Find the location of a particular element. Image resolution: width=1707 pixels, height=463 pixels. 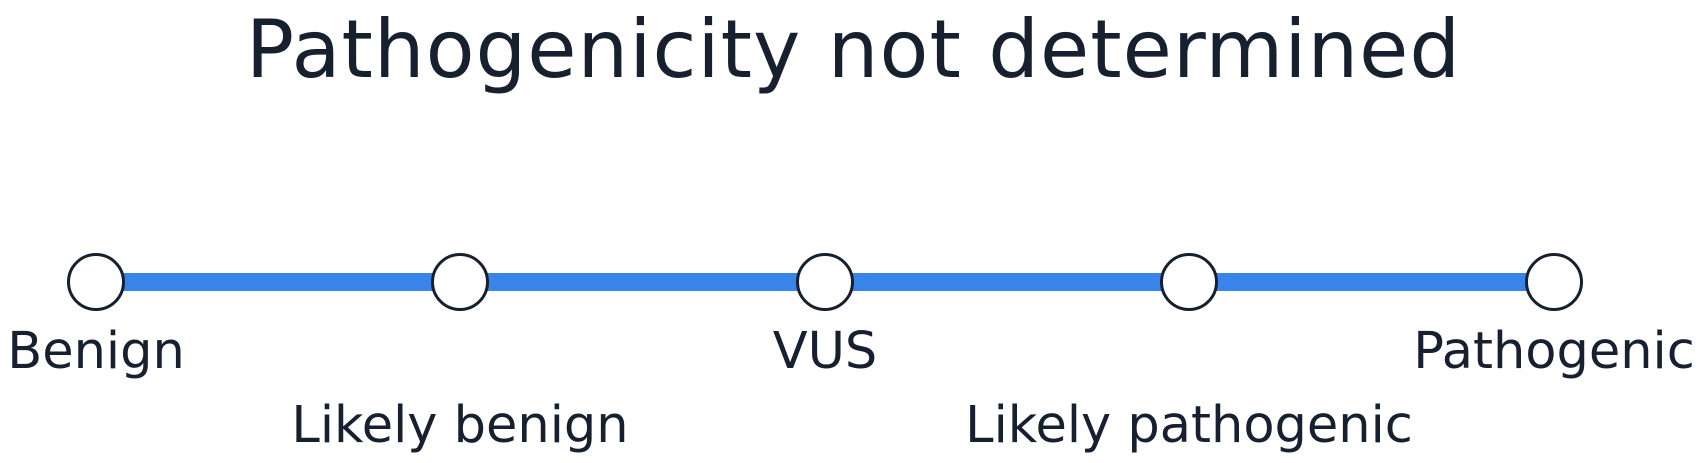

scale-label-pathogenic: Pathogenic is located at coordinates (1554, 351).